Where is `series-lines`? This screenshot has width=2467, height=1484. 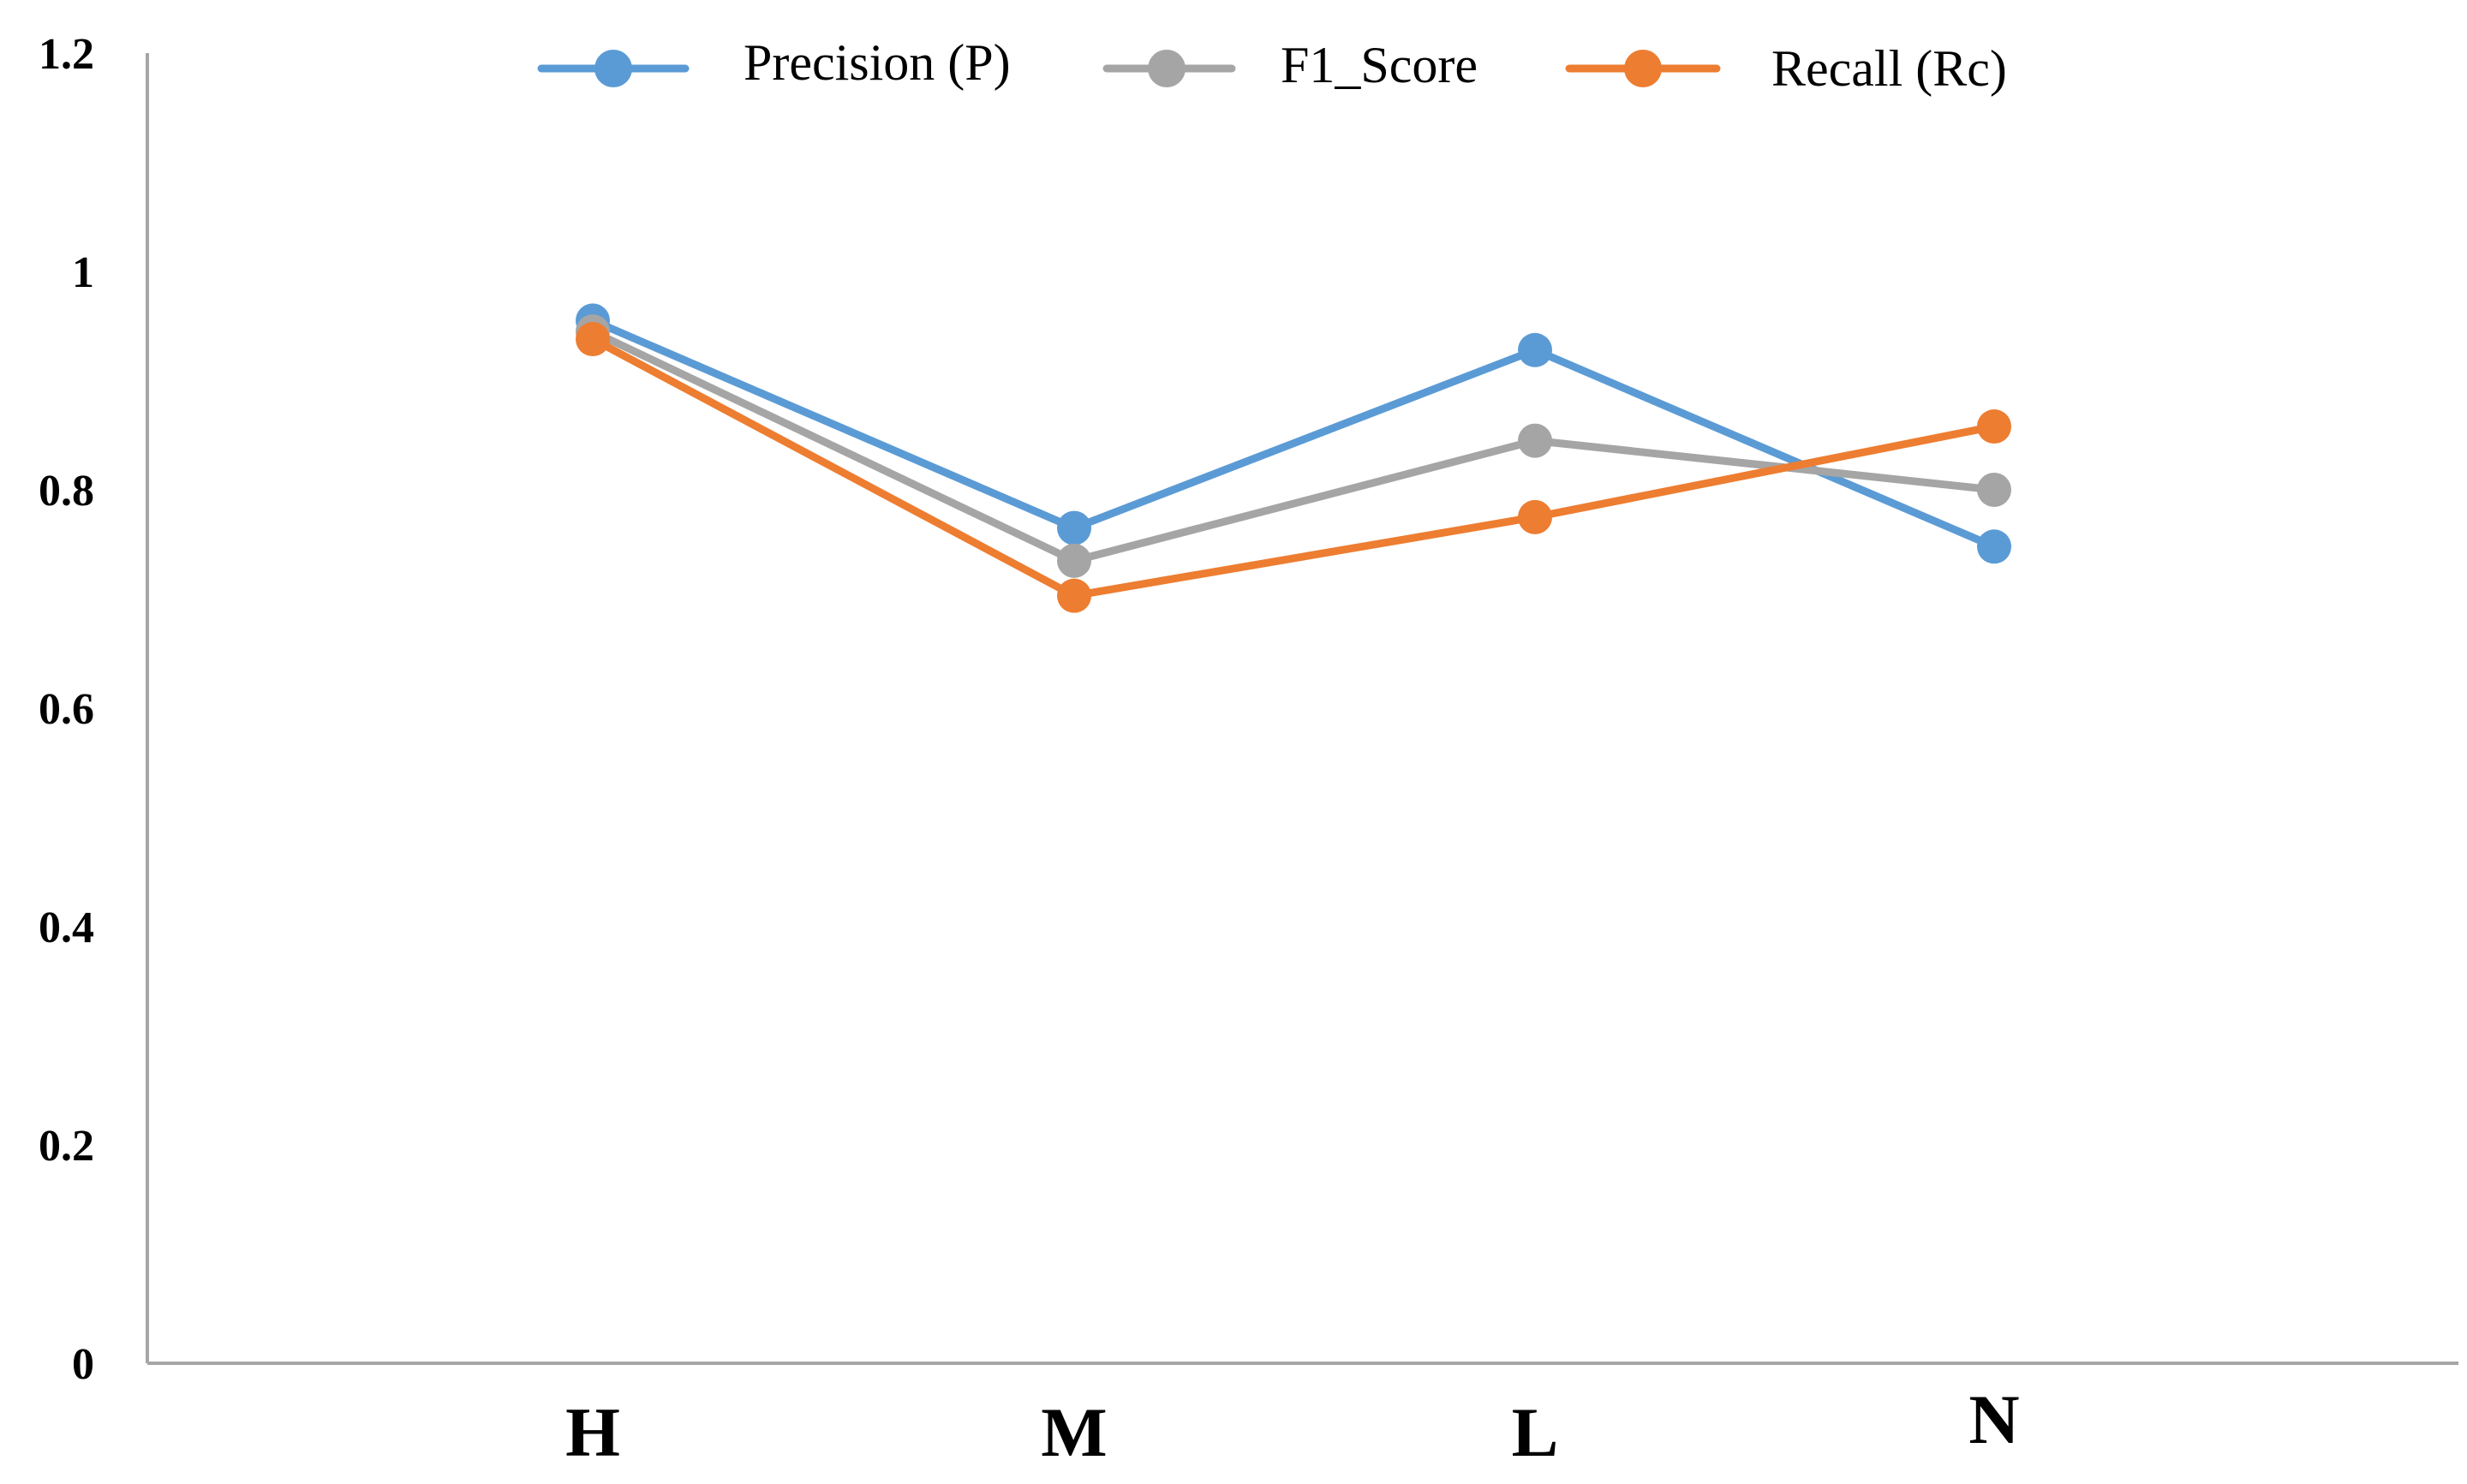 series-lines is located at coordinates (1294, 458).